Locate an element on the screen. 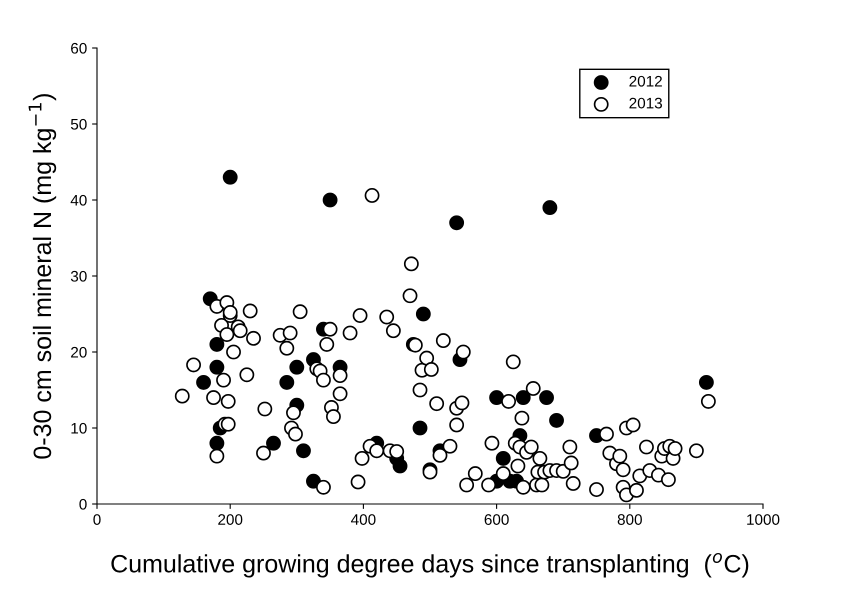 The image size is (867, 597). x-tick-label: 200 is located at coordinates (230, 519).